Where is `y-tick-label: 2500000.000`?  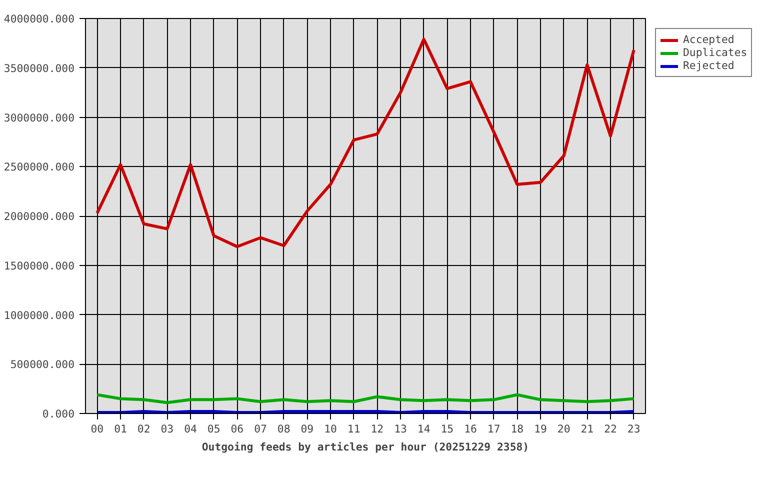
y-tick-label: 2500000.000 is located at coordinates (39, 167).